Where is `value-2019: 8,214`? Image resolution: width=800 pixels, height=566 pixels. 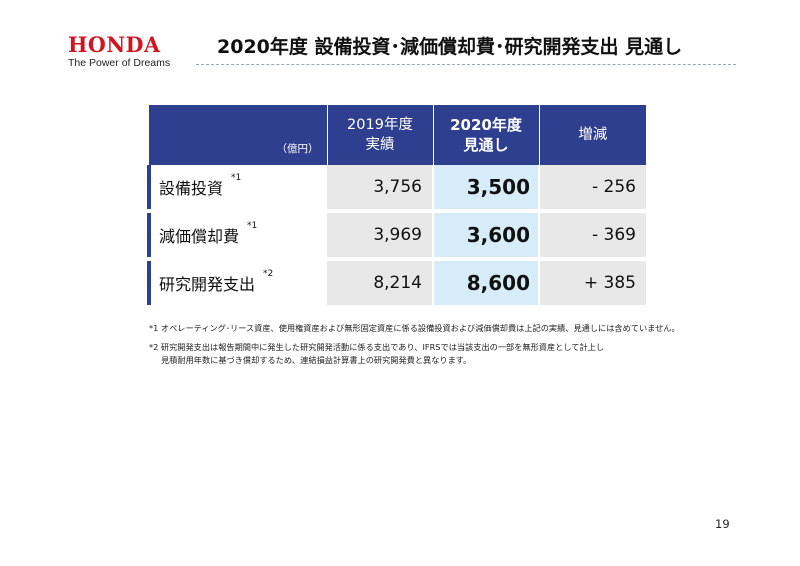
value-2019: 8,214 is located at coordinates (380, 284).